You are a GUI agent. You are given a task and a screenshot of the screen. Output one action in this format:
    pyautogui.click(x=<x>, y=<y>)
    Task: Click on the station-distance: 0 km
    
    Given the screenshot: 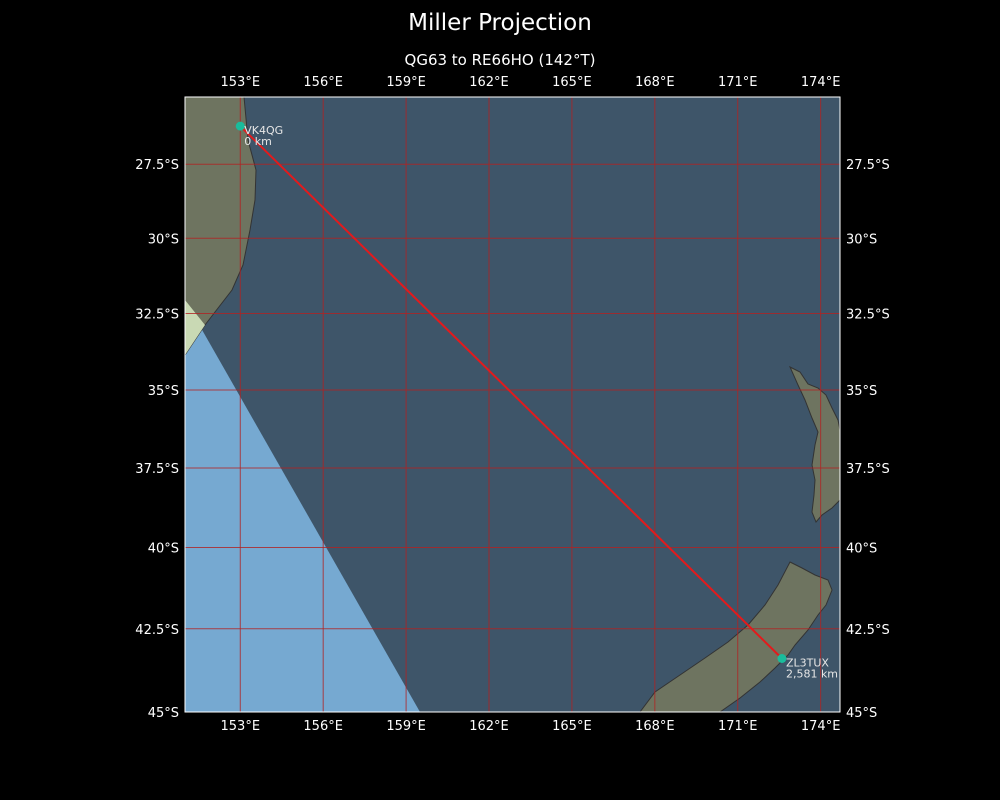 What is the action you would take?
    pyautogui.click(x=258, y=141)
    